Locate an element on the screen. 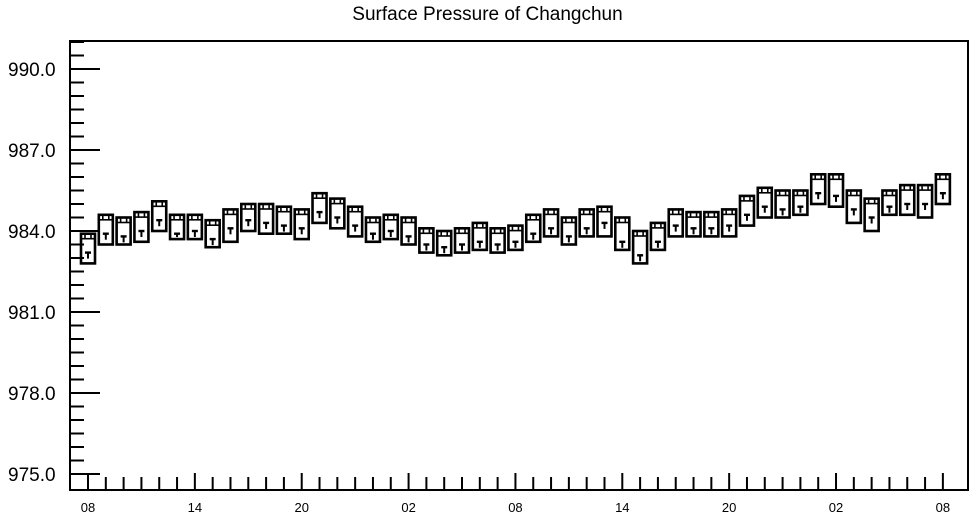 The width and height of the screenshot is (975, 520). x-axis: 08 14 20 02 08 14 20 02 08 is located at coordinates (515, 494).